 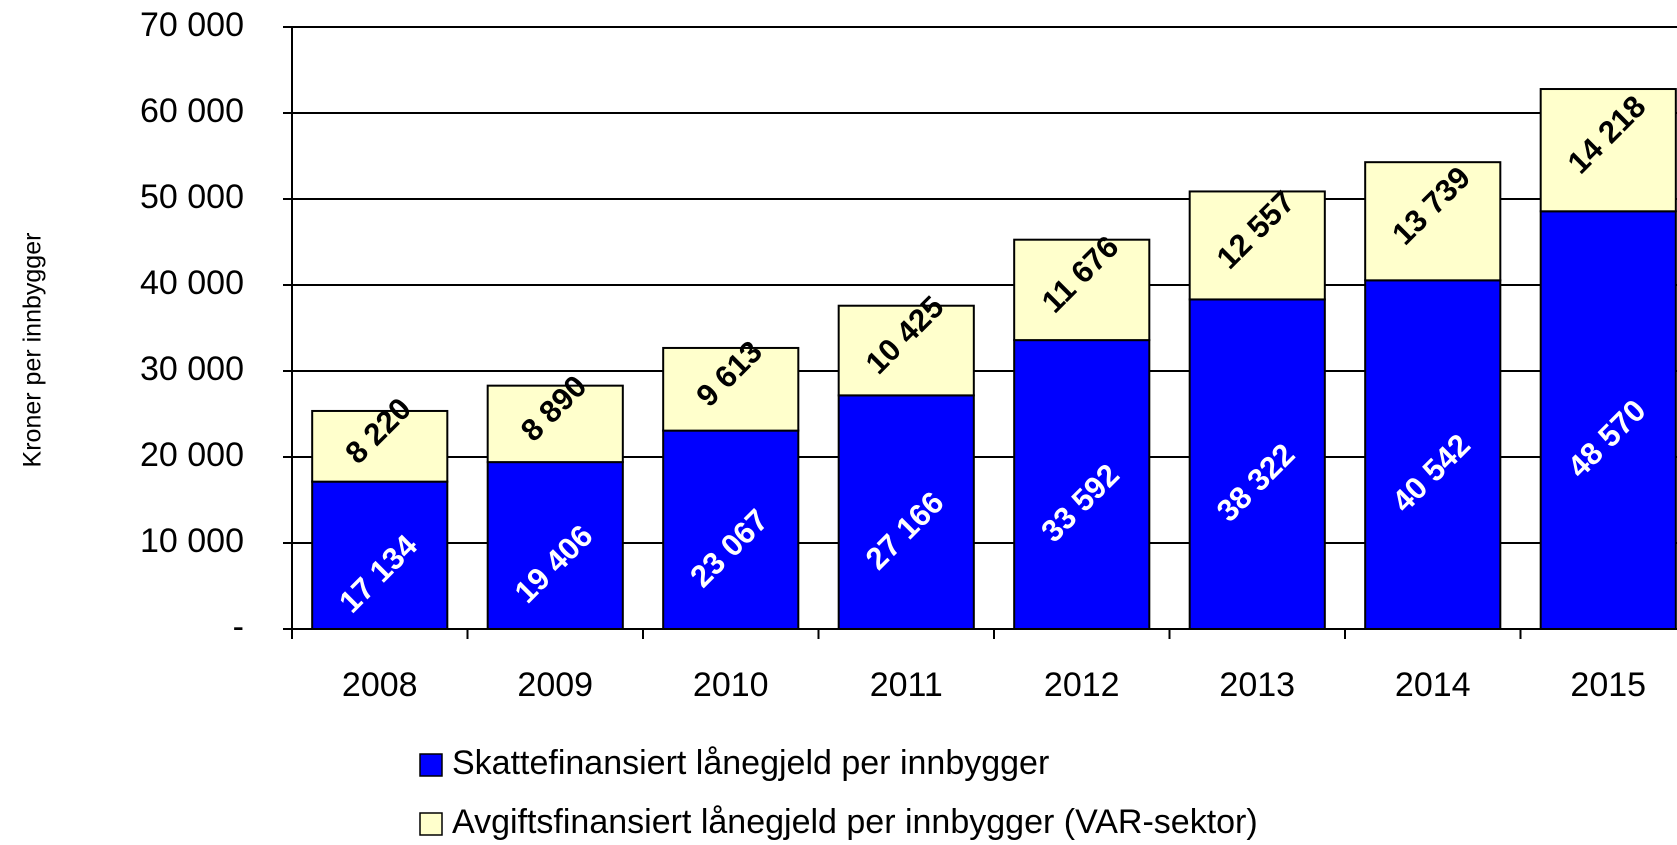 What do you see at coordinates (750, 763) in the screenshot?
I see `legend-label: Skattefinansiert lånegjeld per innbygger` at bounding box center [750, 763].